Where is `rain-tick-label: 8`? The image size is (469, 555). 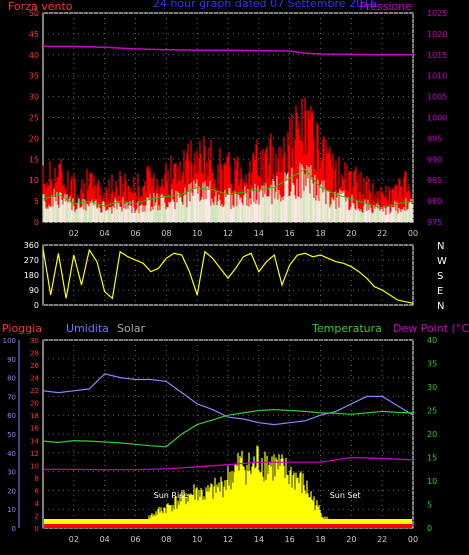
rain-tick-label: 8 is located at coordinates (37, 479).